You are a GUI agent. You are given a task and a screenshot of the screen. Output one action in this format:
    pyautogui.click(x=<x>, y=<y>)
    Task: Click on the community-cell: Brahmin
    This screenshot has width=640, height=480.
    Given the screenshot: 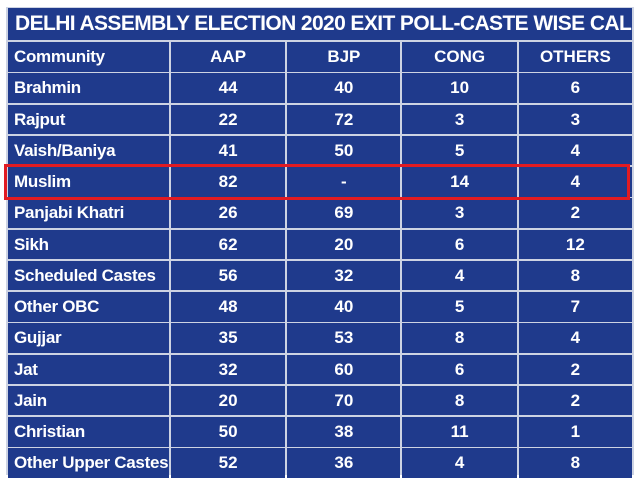 What is the action you would take?
    pyautogui.click(x=88, y=88)
    